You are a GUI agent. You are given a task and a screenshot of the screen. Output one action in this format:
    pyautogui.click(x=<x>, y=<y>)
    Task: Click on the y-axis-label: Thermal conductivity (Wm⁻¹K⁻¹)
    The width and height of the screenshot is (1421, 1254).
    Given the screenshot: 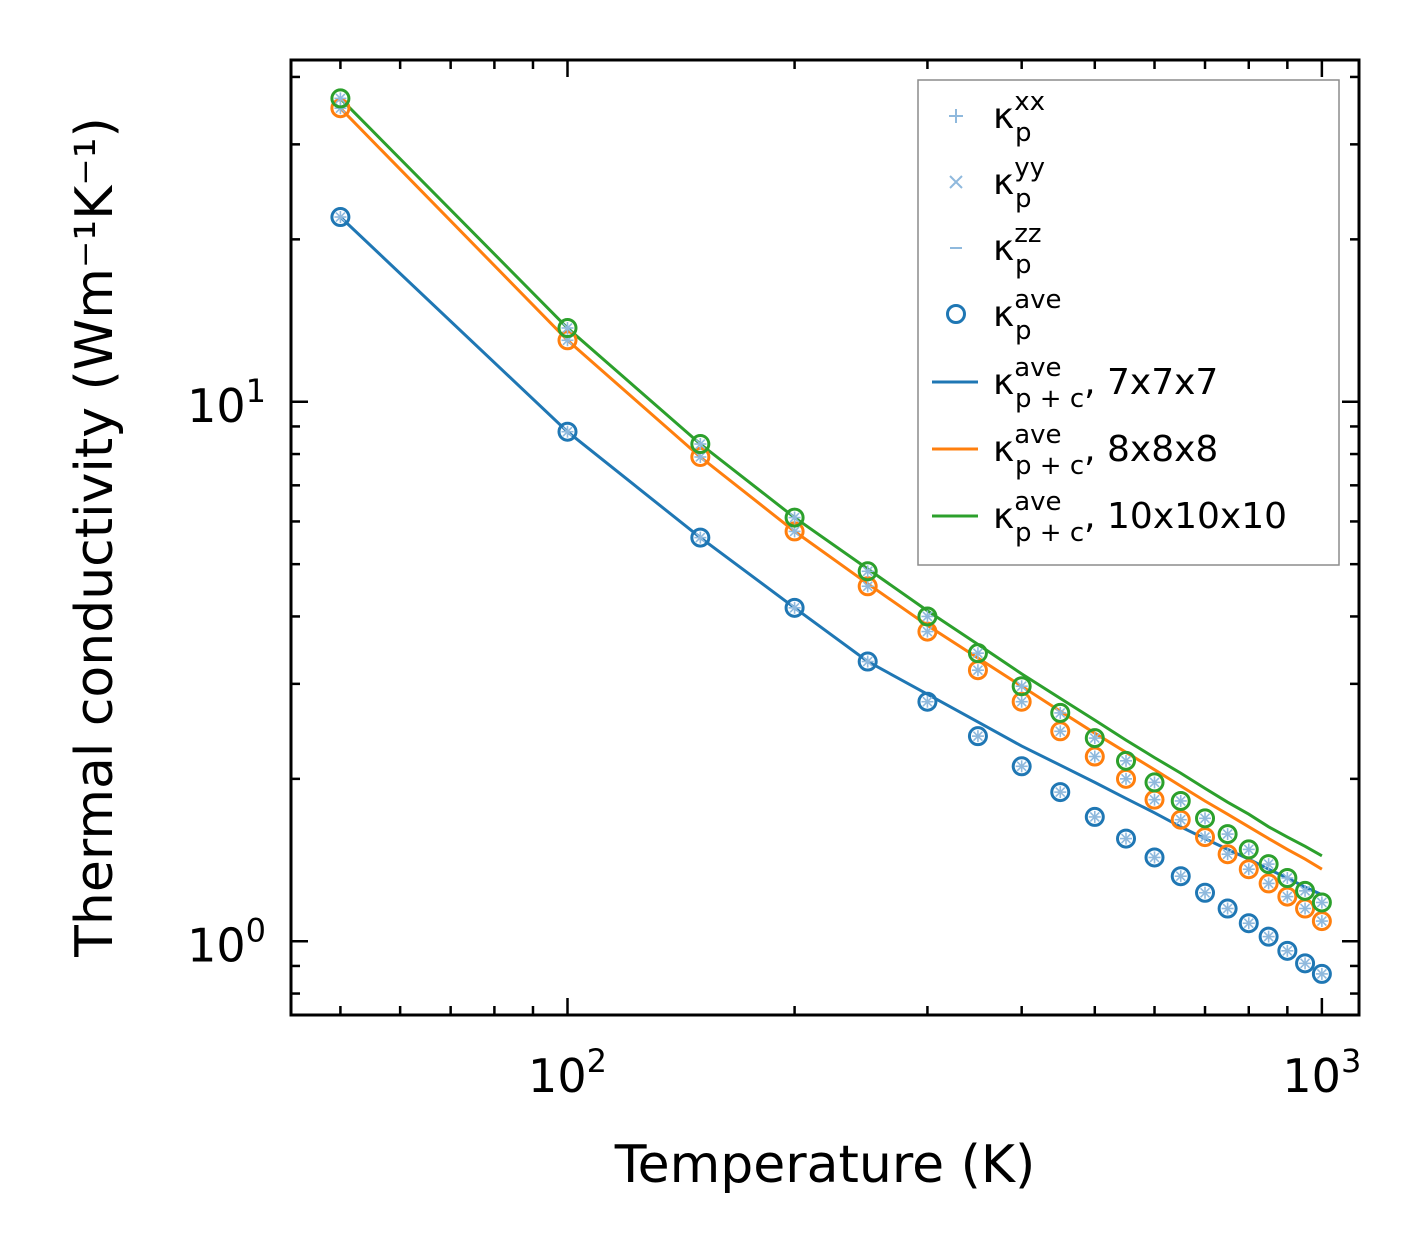 What is the action you would take?
    pyautogui.click(x=95, y=537)
    